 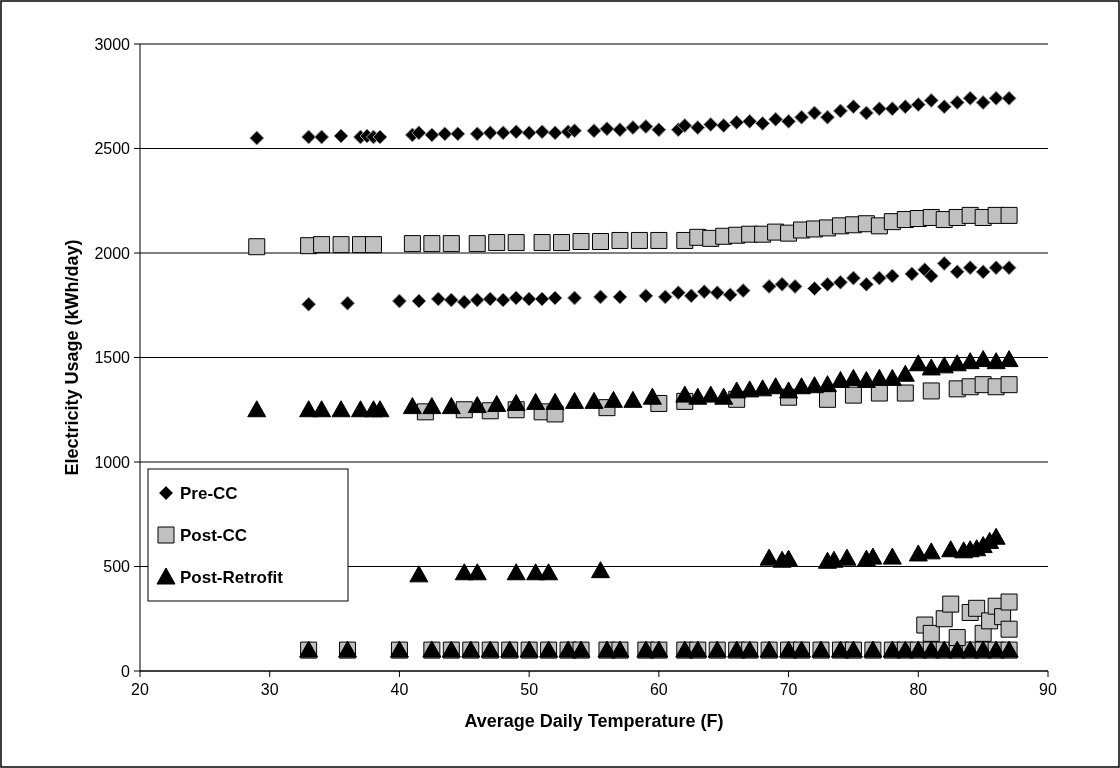 I want to click on x-tick-label: 40, so click(x=399, y=689).